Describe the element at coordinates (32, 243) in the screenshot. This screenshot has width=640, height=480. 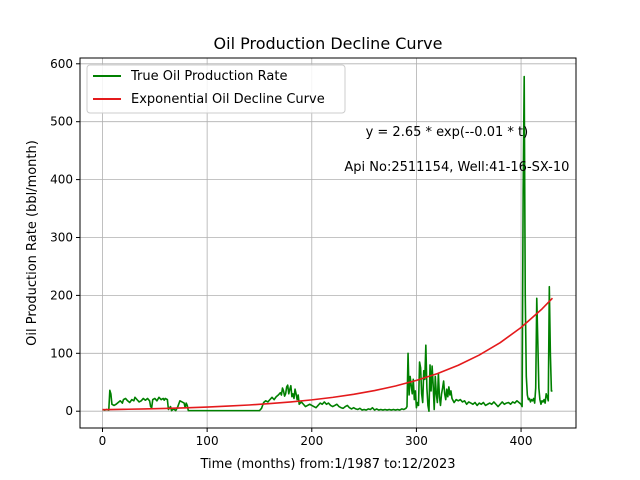
I see `y-axis-label: Oil Production Rate (bbl/month)` at that location.